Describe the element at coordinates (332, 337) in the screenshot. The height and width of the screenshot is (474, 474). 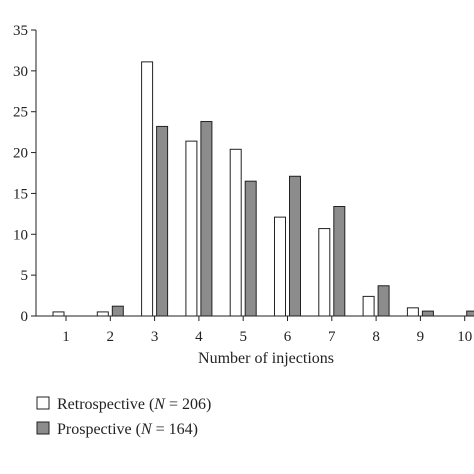
I see `x-tick-label: 7` at that location.